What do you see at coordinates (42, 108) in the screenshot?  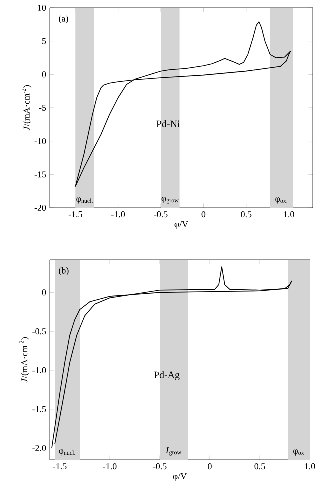 I see `y-tick-label: -5` at bounding box center [42, 108].